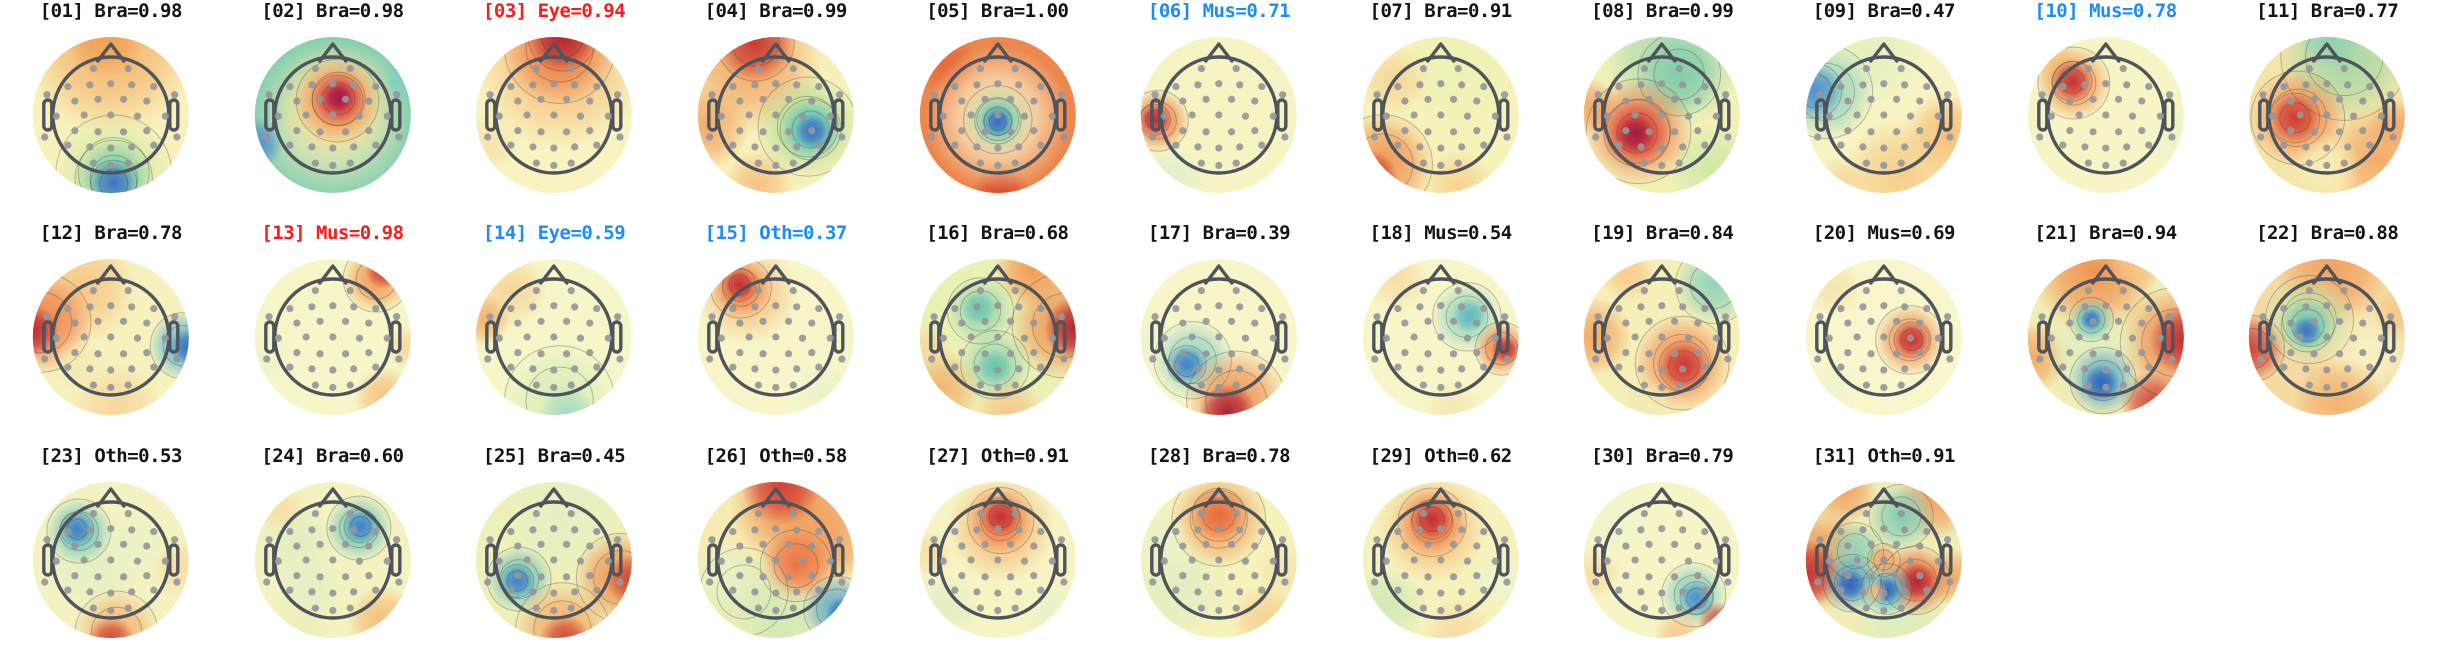 Image resolution: width=2438 pixels, height=667 pixels. Describe the element at coordinates (333, 111) in the screenshot. I see `component-cell: [02] Bra=0.98` at that location.